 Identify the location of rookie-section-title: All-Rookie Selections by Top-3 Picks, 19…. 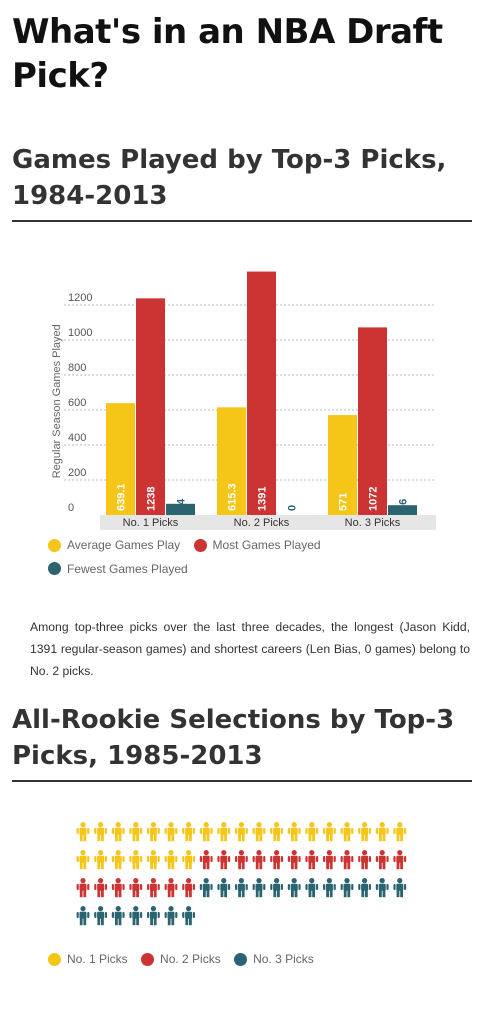
(233, 738).